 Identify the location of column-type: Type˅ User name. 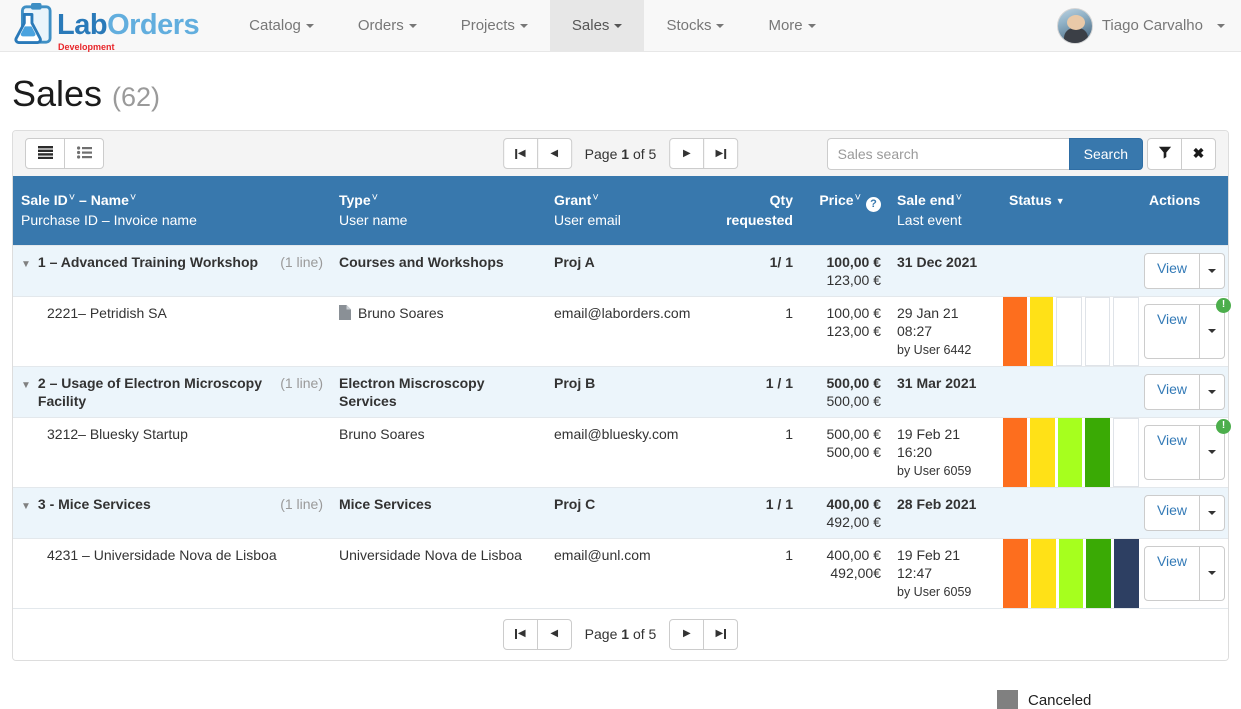
(438, 210).